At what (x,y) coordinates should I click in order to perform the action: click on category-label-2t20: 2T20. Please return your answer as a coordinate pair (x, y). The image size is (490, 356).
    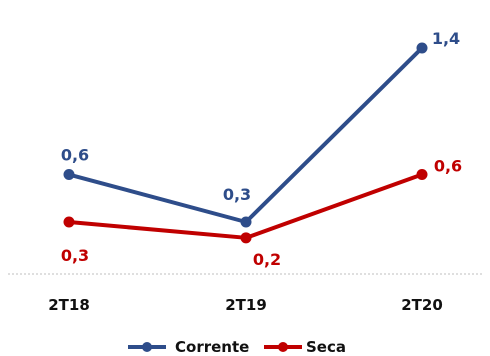
    Looking at the image, I should click on (422, 305).